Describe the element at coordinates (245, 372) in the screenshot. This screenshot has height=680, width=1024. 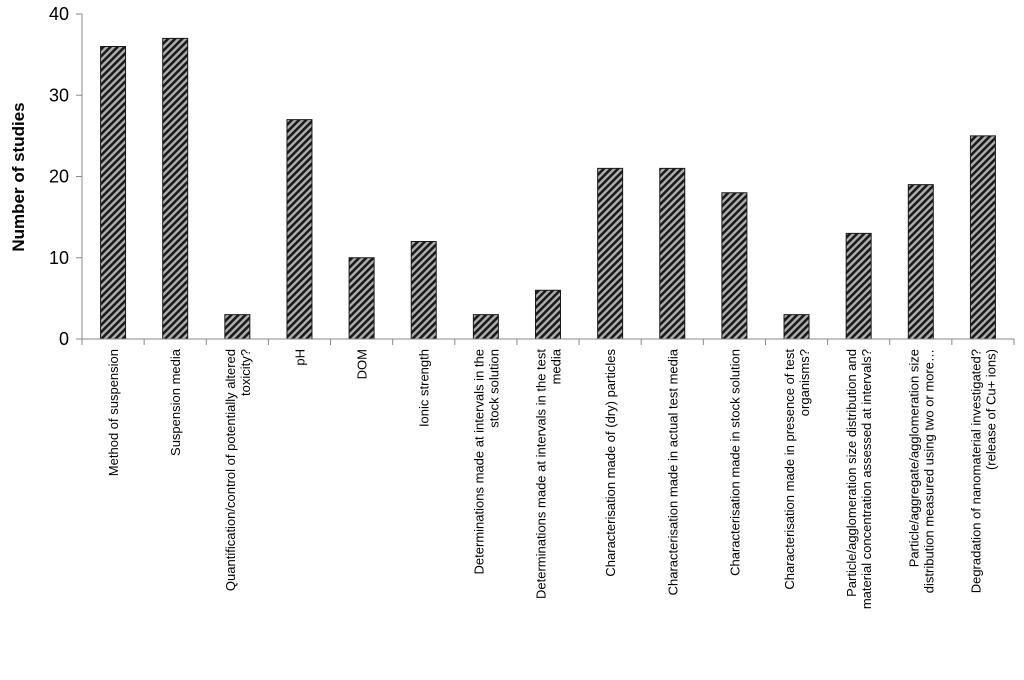
I see `category-label: toxicity?` at that location.